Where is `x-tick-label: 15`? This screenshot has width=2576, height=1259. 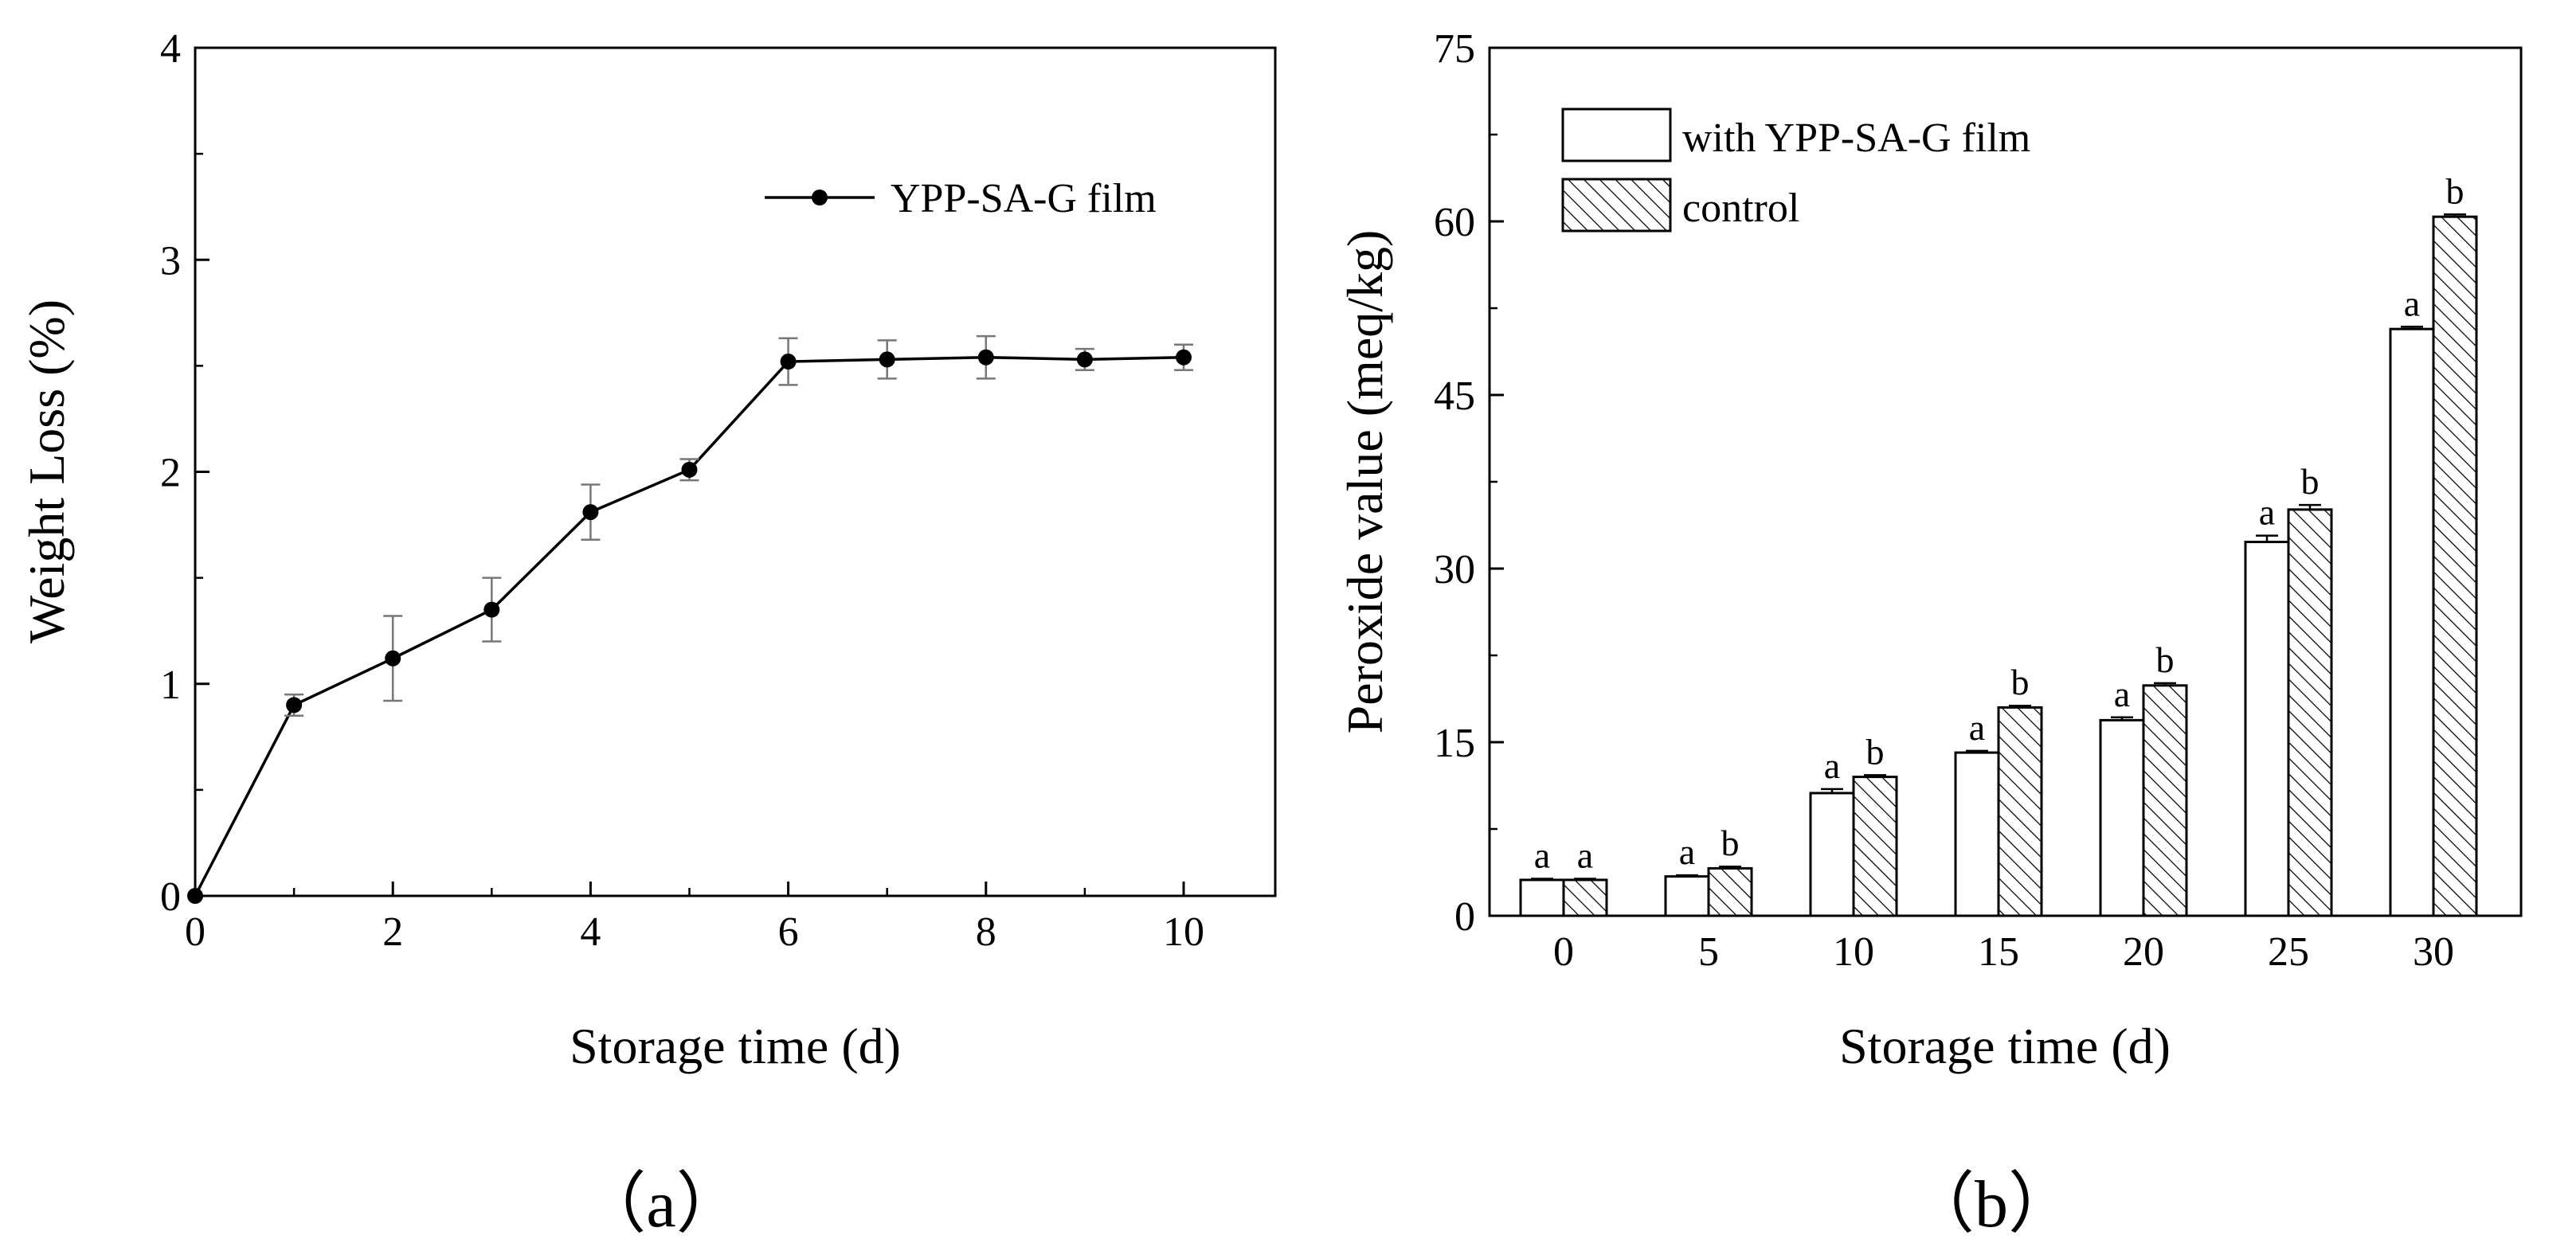 x-tick-label: 15 is located at coordinates (1998, 952).